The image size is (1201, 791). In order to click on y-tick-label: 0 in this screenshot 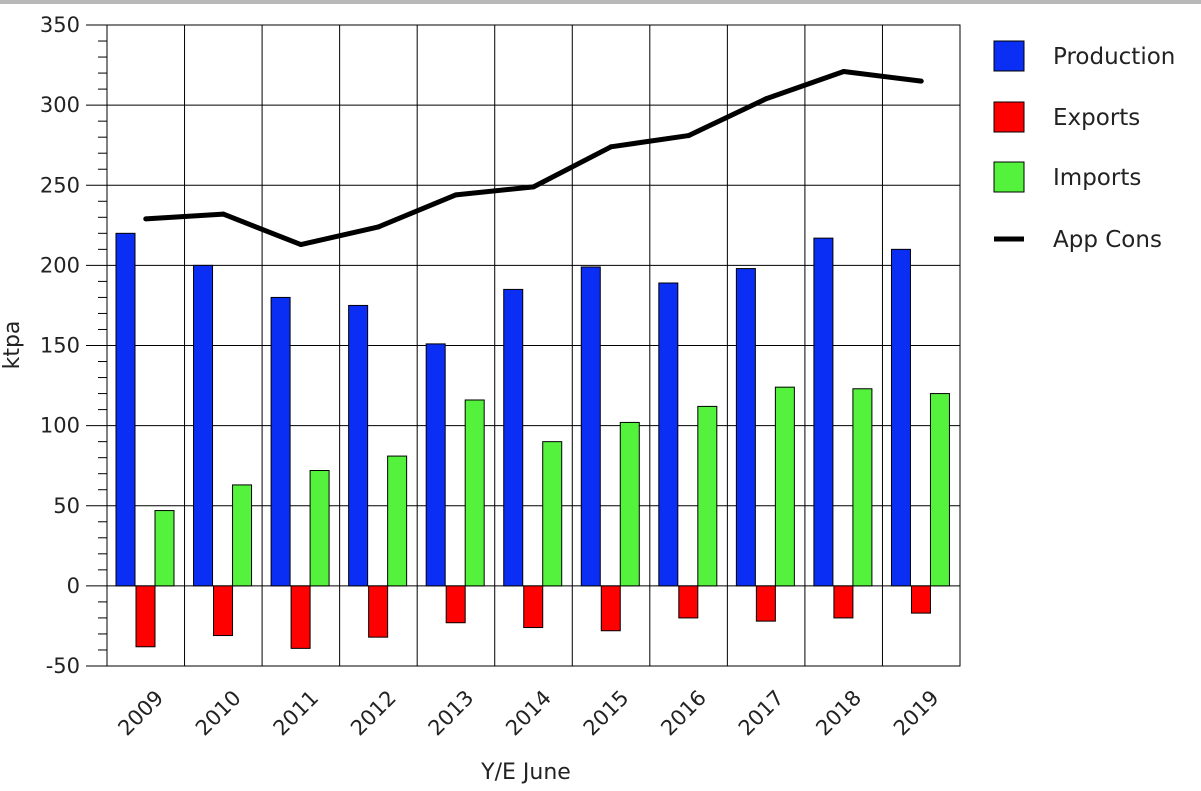, I will do `click(73, 586)`.